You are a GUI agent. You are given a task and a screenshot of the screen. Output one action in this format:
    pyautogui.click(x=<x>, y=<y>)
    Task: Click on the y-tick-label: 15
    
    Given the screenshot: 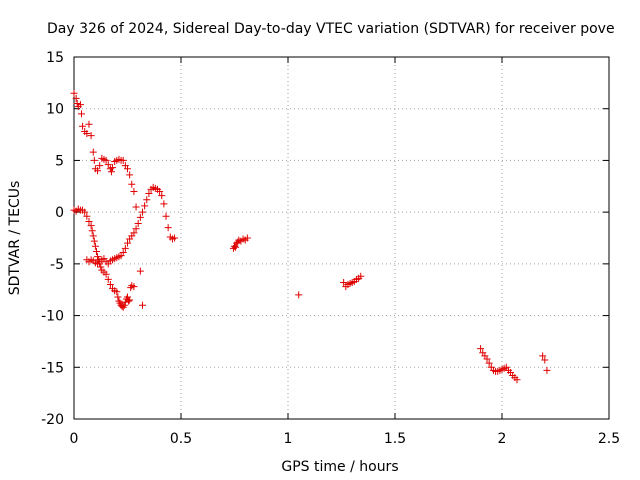 What is the action you would take?
    pyautogui.click(x=55, y=58)
    